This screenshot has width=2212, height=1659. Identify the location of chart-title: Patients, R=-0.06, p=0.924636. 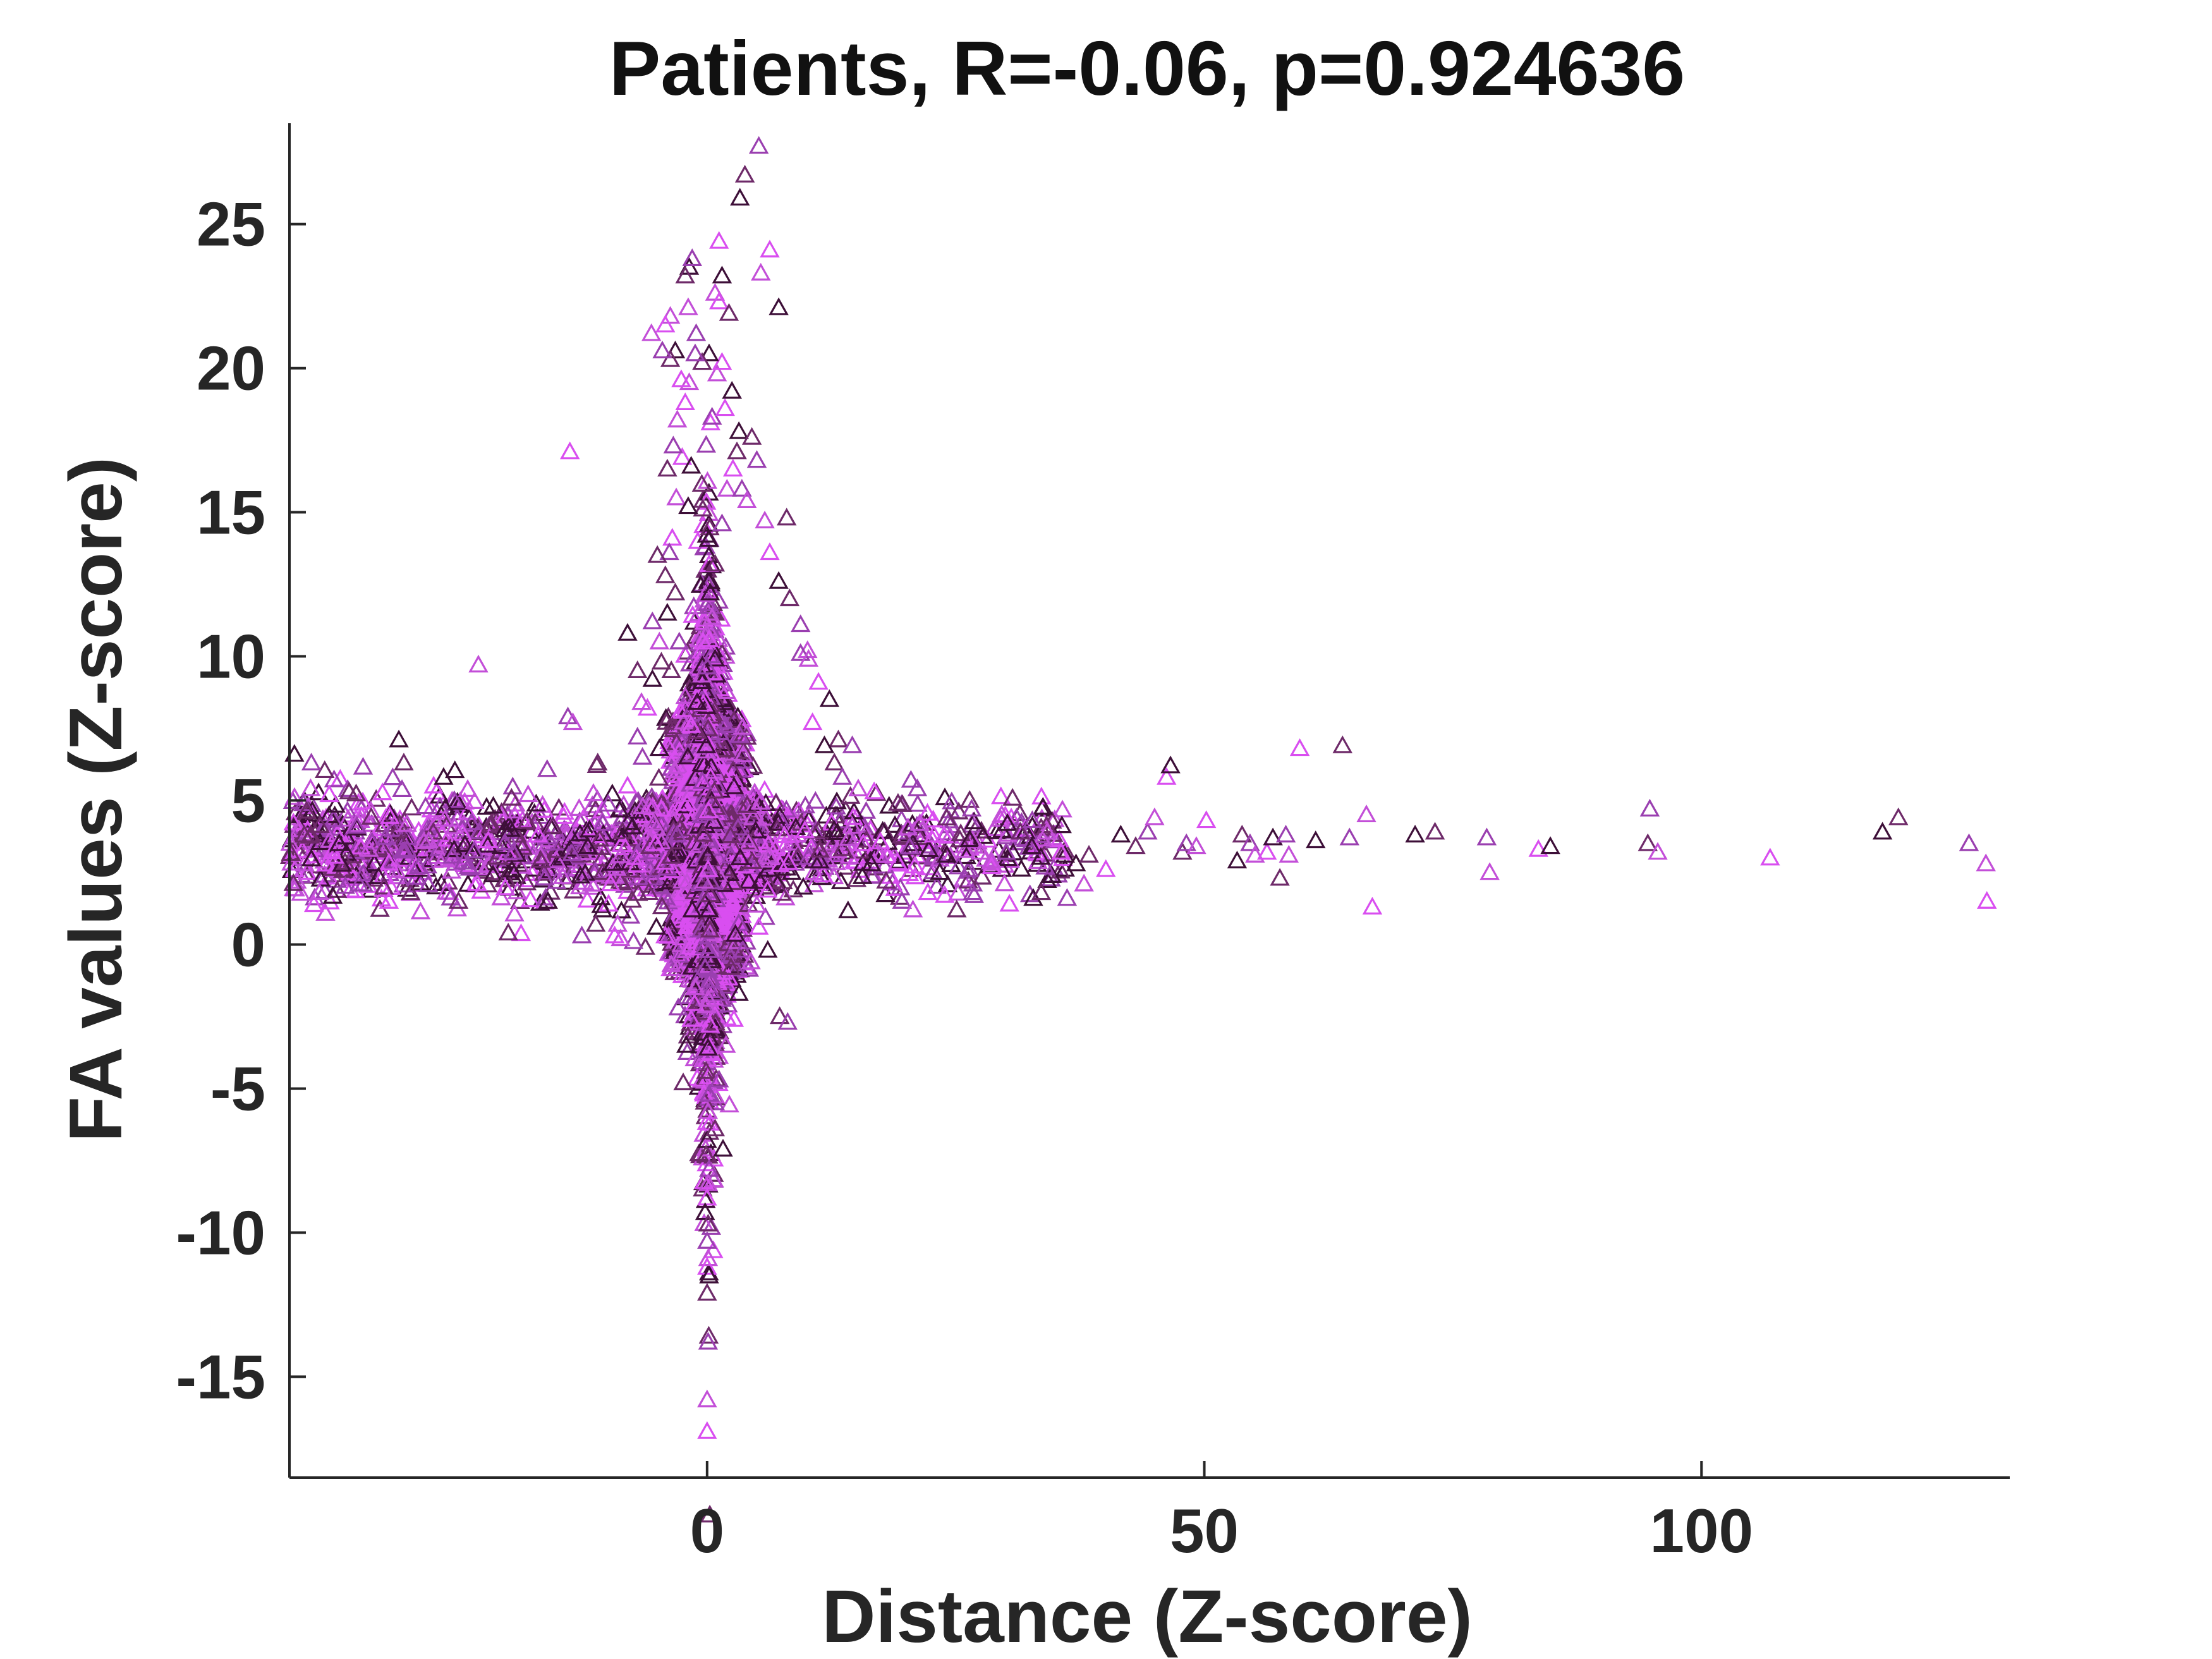
(1147, 68).